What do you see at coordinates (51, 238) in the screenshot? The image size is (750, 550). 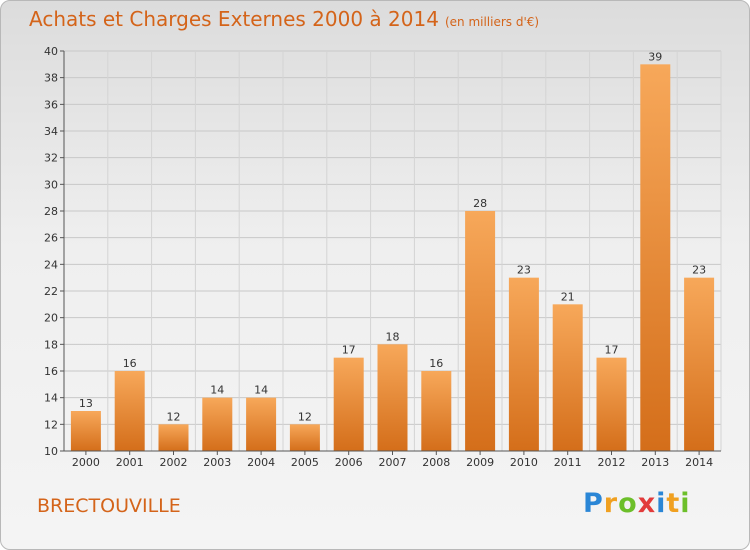 I see `y-tick-label: 26` at bounding box center [51, 238].